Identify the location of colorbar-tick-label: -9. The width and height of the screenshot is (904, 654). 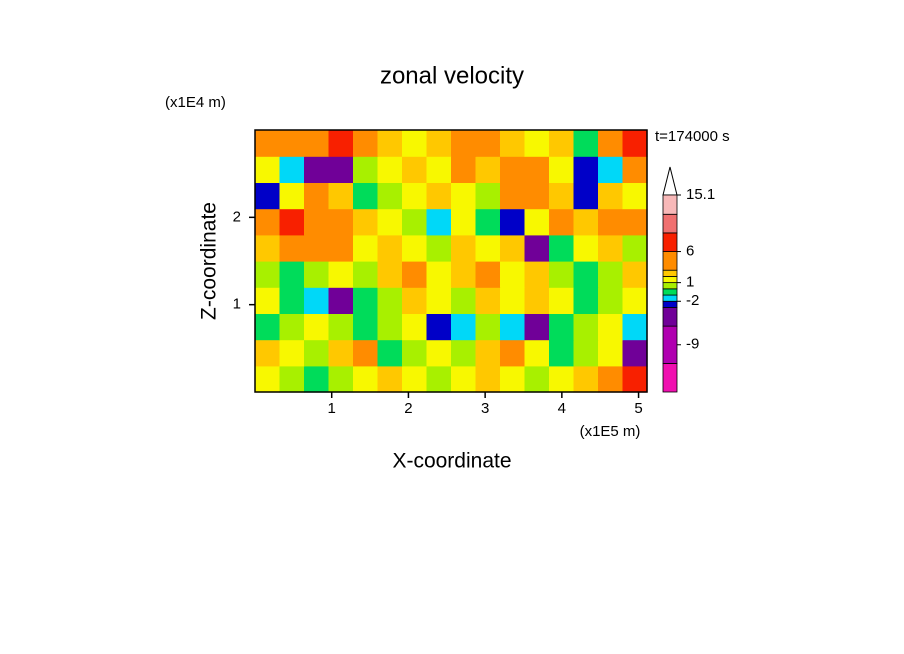
(692, 344).